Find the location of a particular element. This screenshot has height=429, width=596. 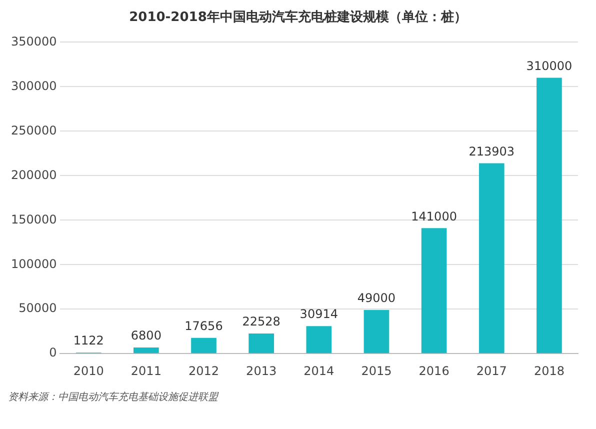

data-label: 30914 is located at coordinates (319, 314).